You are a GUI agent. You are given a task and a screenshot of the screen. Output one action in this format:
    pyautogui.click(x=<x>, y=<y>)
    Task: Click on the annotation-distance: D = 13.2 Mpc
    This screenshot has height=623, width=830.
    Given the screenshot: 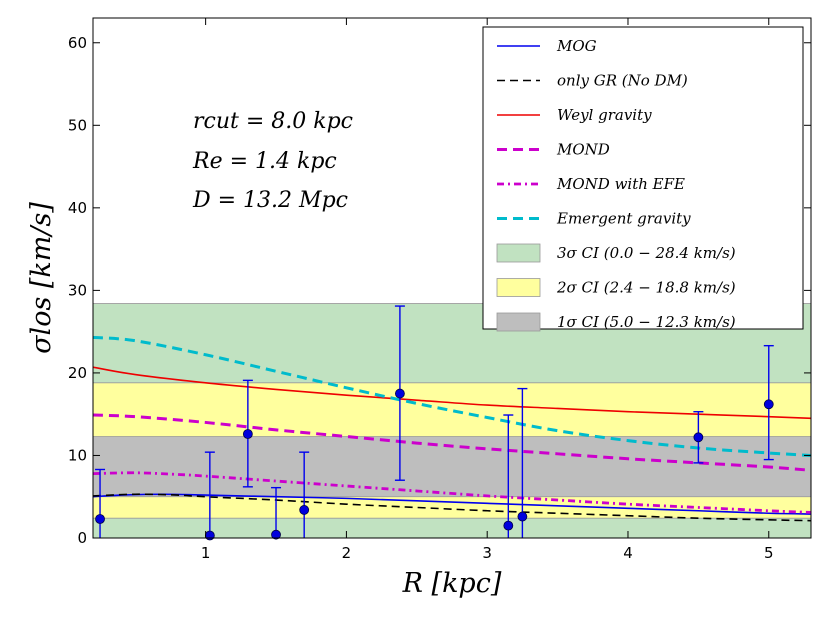 What is the action you would take?
    pyautogui.click(x=270, y=200)
    